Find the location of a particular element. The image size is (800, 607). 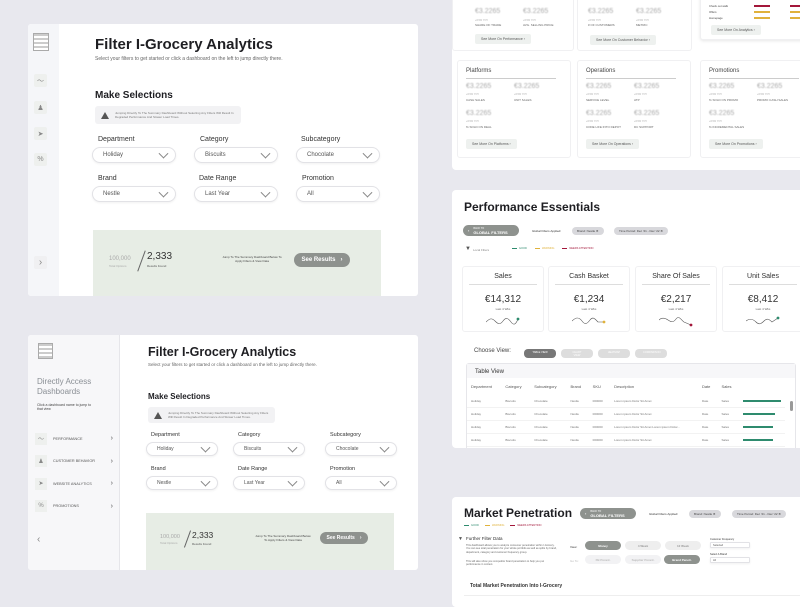

column-header: Brand is located at coordinates (576, 386).